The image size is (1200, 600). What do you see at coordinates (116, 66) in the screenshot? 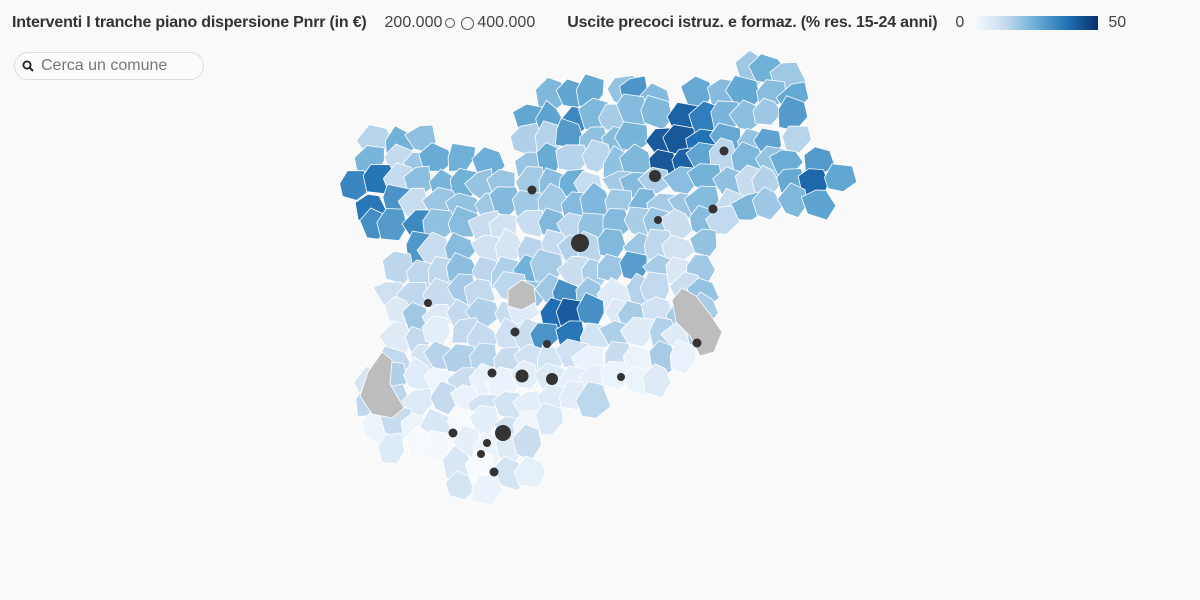
I see `search-input` at bounding box center [116, 66].